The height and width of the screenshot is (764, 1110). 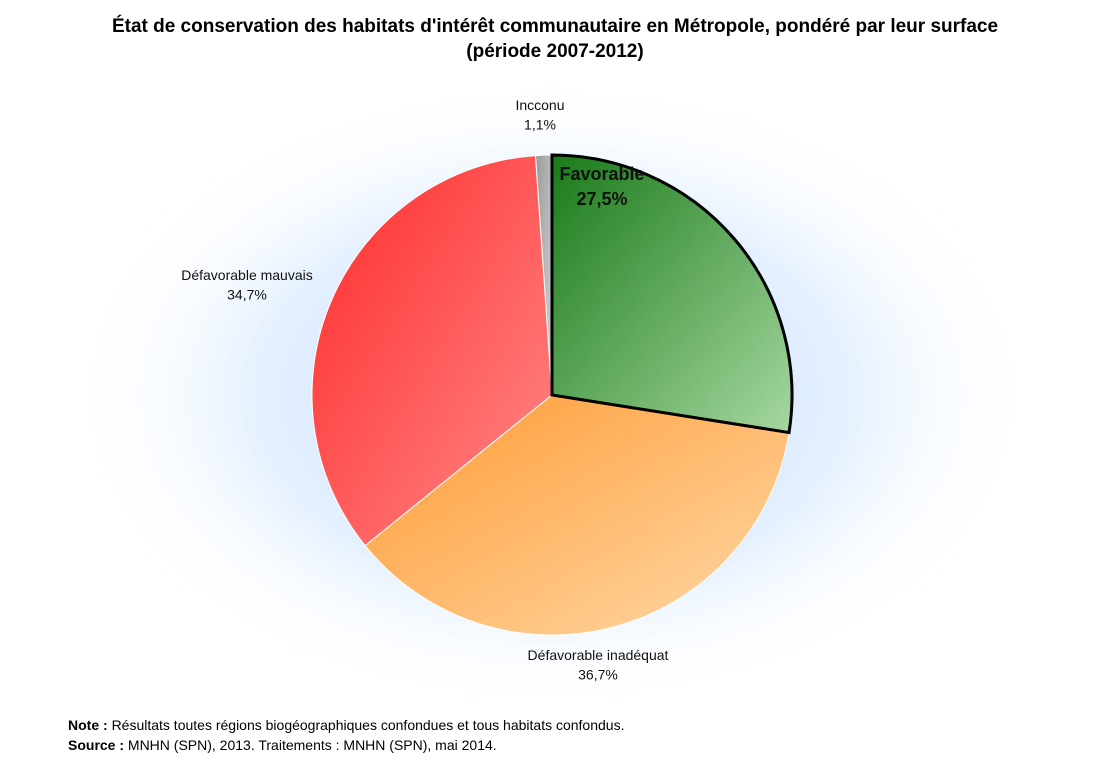 What do you see at coordinates (555, 51) in the screenshot?
I see `chart-subtitle: (période 2007-2012)` at bounding box center [555, 51].